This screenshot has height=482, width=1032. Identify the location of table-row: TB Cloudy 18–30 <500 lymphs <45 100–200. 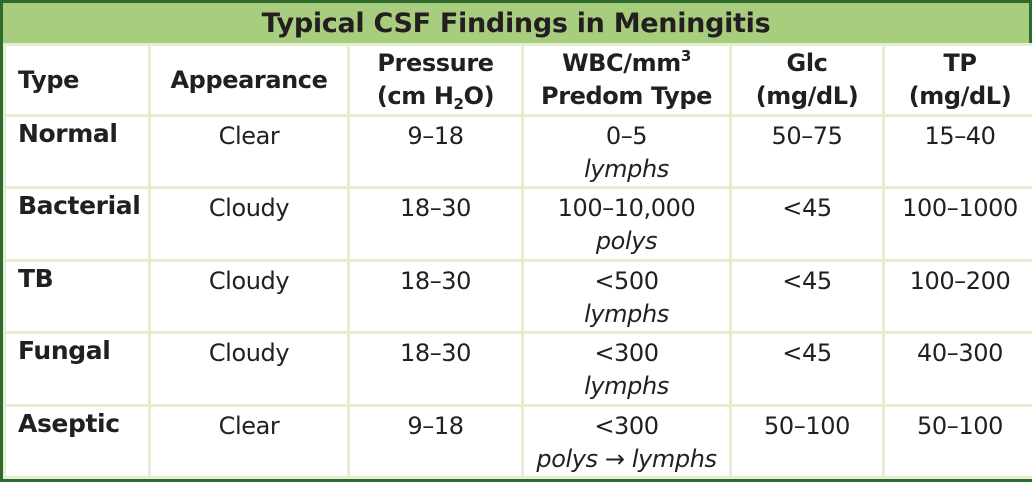
(519, 296).